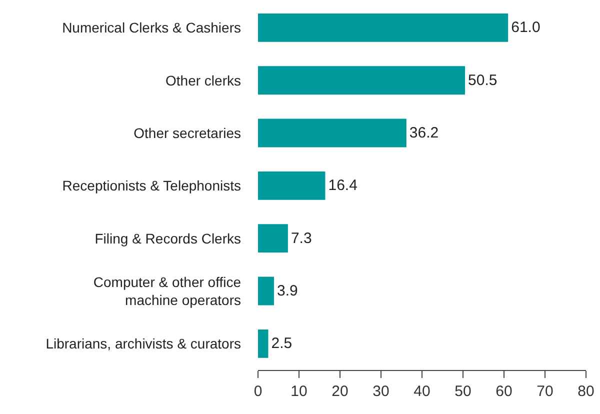  Describe the element at coordinates (463, 391) in the screenshot. I see `x-tick-label: 50` at that location.